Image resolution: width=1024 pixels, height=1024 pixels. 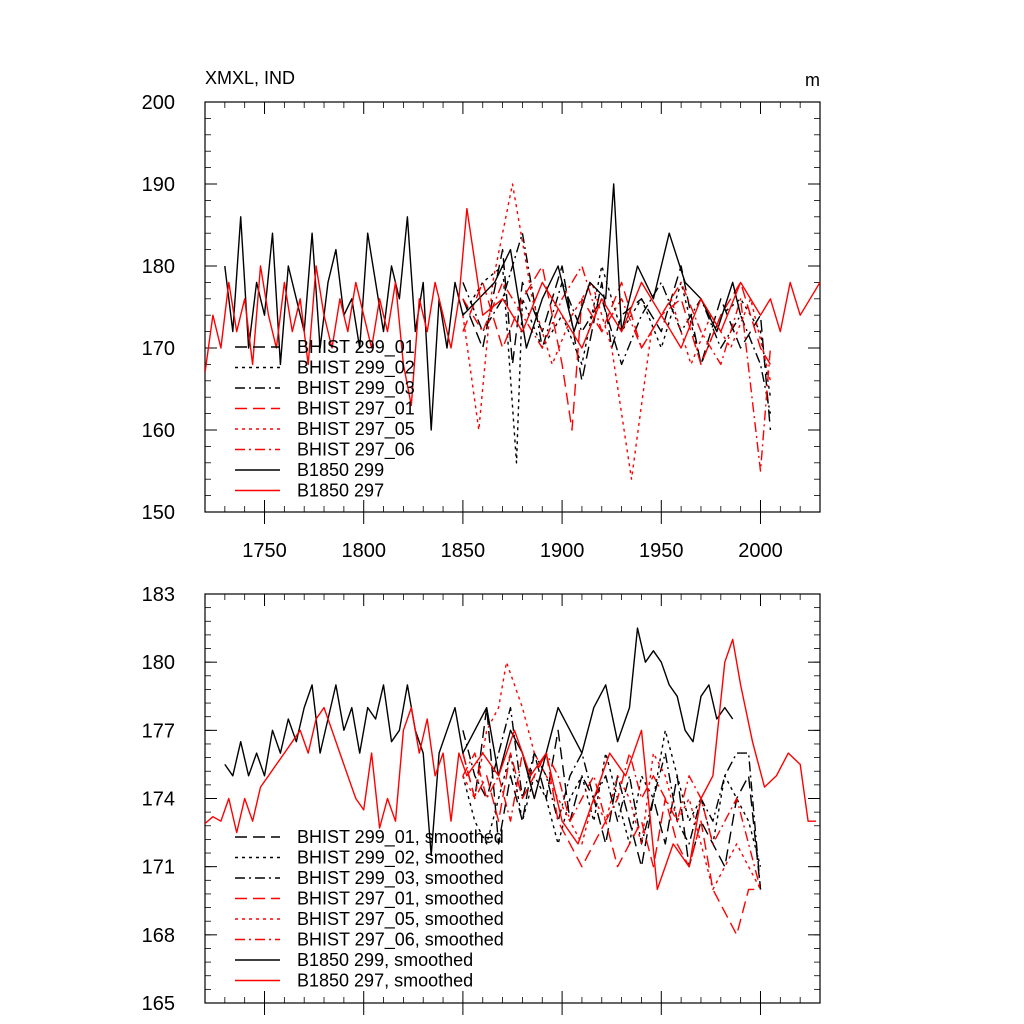 What do you see at coordinates (340, 491) in the screenshot?
I see `legend-label: B1850 297` at bounding box center [340, 491].